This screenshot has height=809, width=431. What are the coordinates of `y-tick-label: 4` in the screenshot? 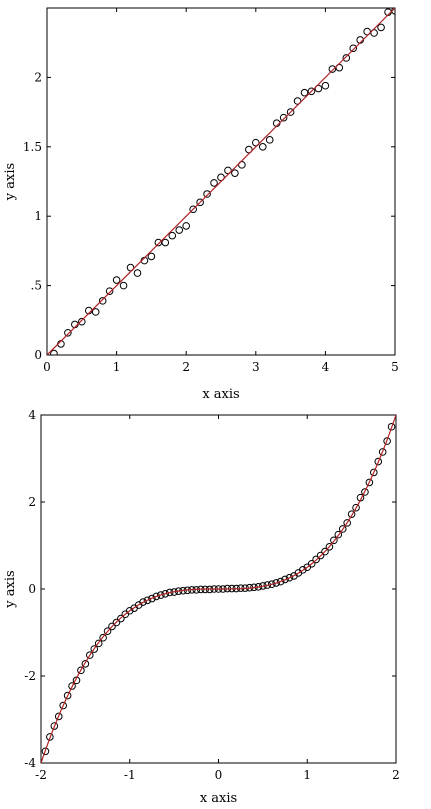 It's located at (32, 415).